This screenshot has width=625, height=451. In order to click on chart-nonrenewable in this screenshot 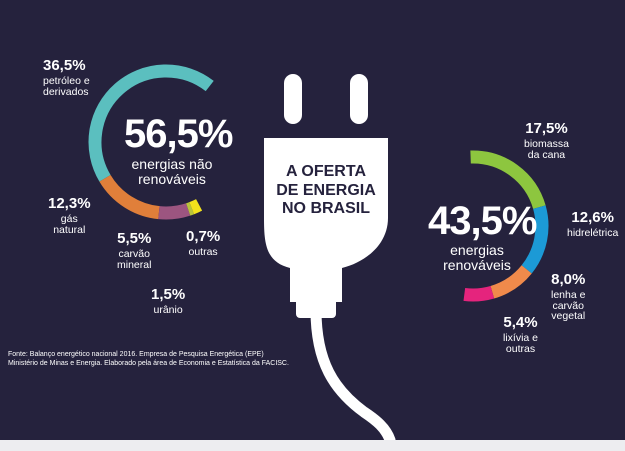, I will do `click(151, 142)`.